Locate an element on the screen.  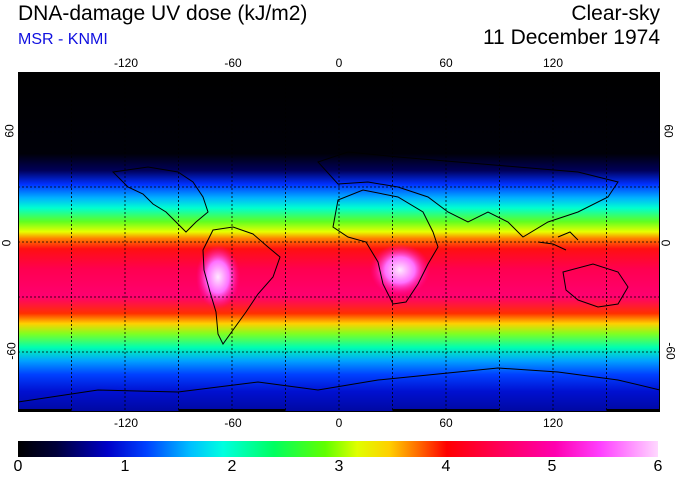
lon-label-bottom: 0 is located at coordinates (339, 423).